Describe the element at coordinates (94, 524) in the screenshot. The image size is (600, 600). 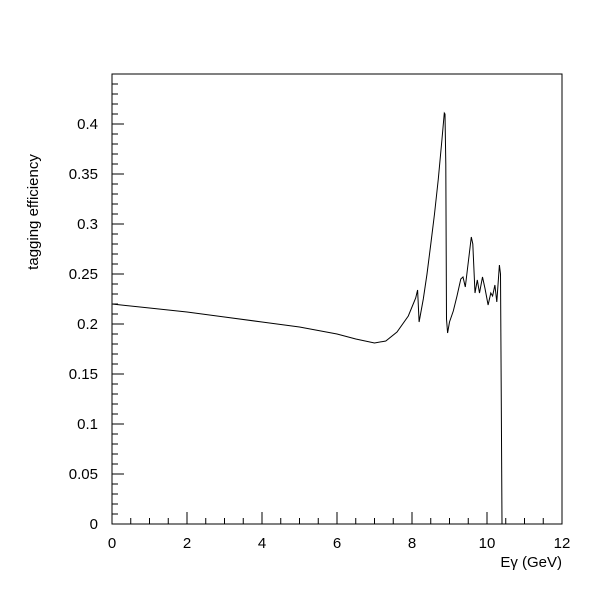
I see `y-tick-label: 0` at that location.